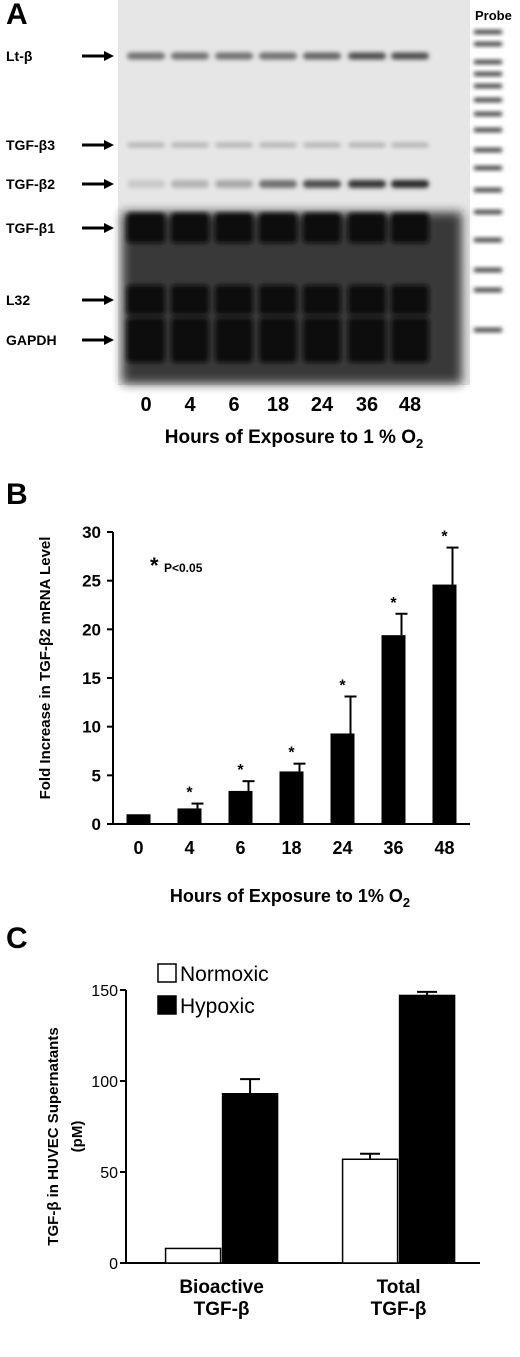 The height and width of the screenshot is (1357, 520). What do you see at coordinates (145, 405) in the screenshot?
I see `lane-label: 0` at bounding box center [145, 405].